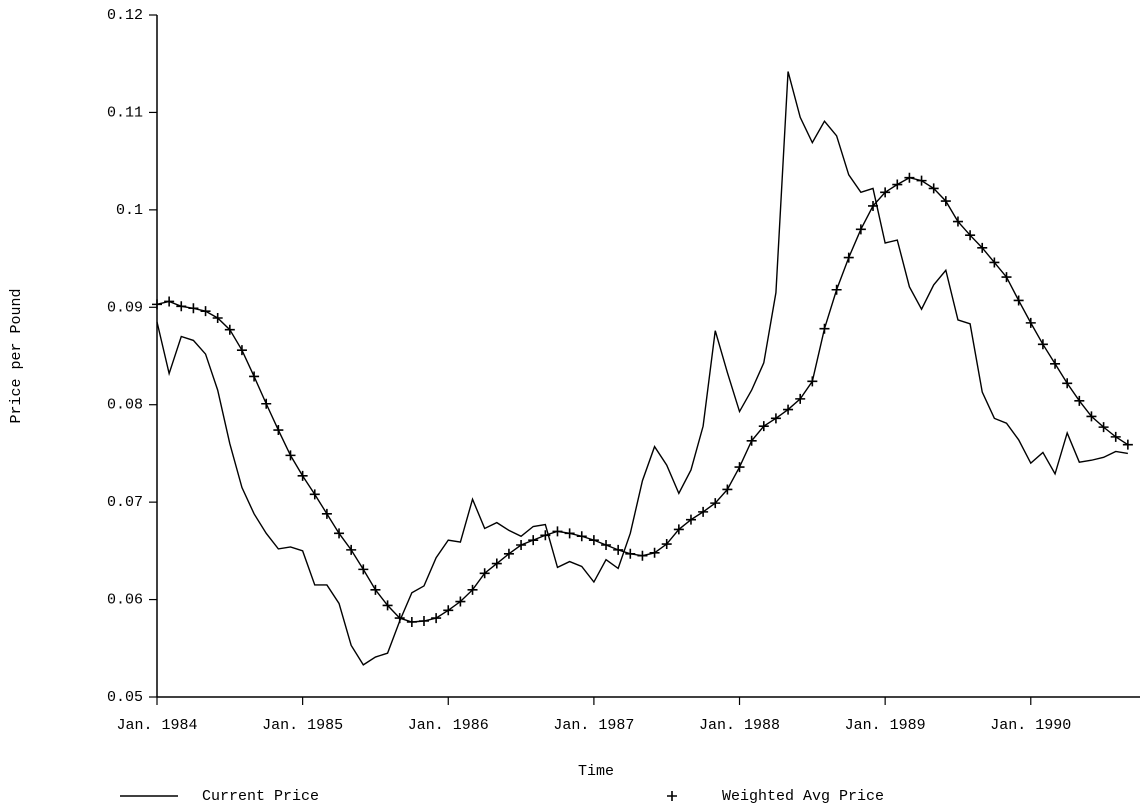 The height and width of the screenshot is (805, 1147). Describe the element at coordinates (803, 796) in the screenshot. I see `legend-label: Weighted Avg Price` at that location.